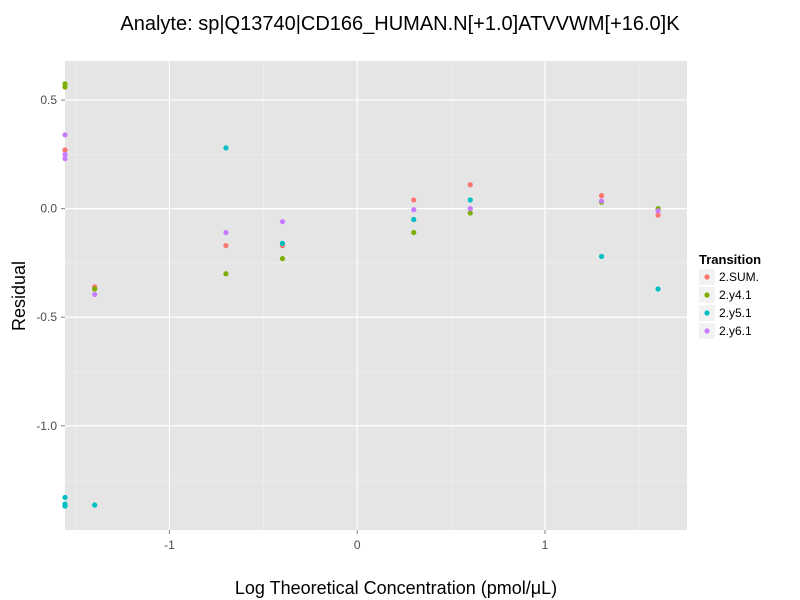  I want to click on y-tick-label: -0.5, so click(46, 317).